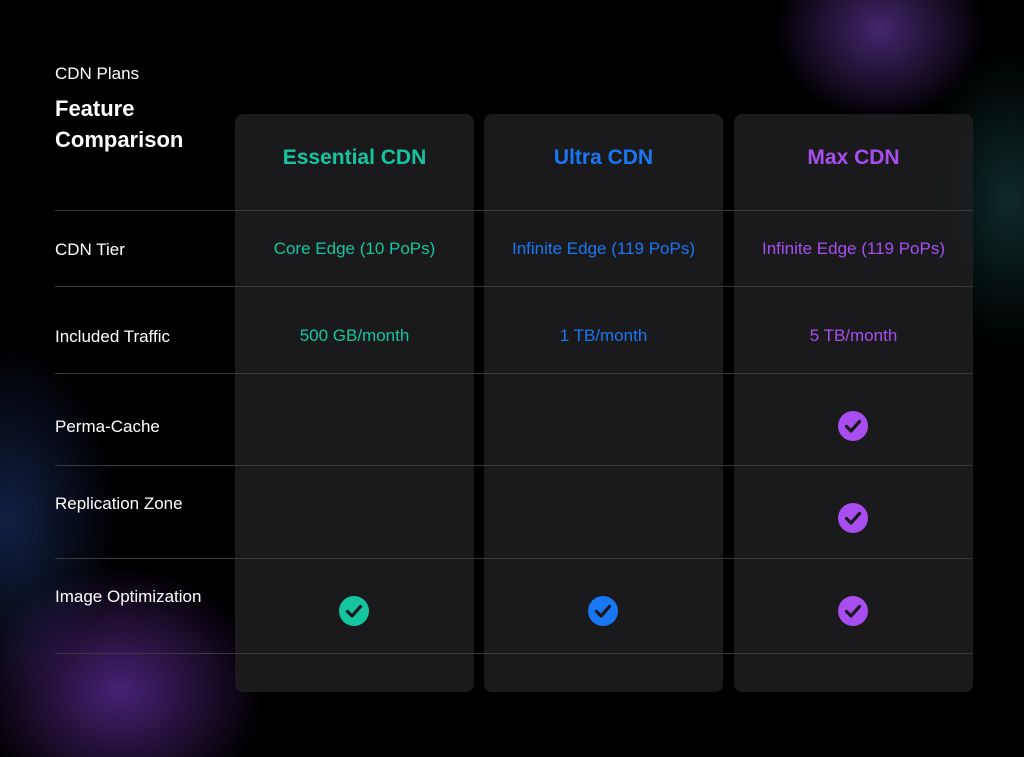  What do you see at coordinates (853, 157) in the screenshot?
I see `plan-name-max: Max CDN` at bounding box center [853, 157].